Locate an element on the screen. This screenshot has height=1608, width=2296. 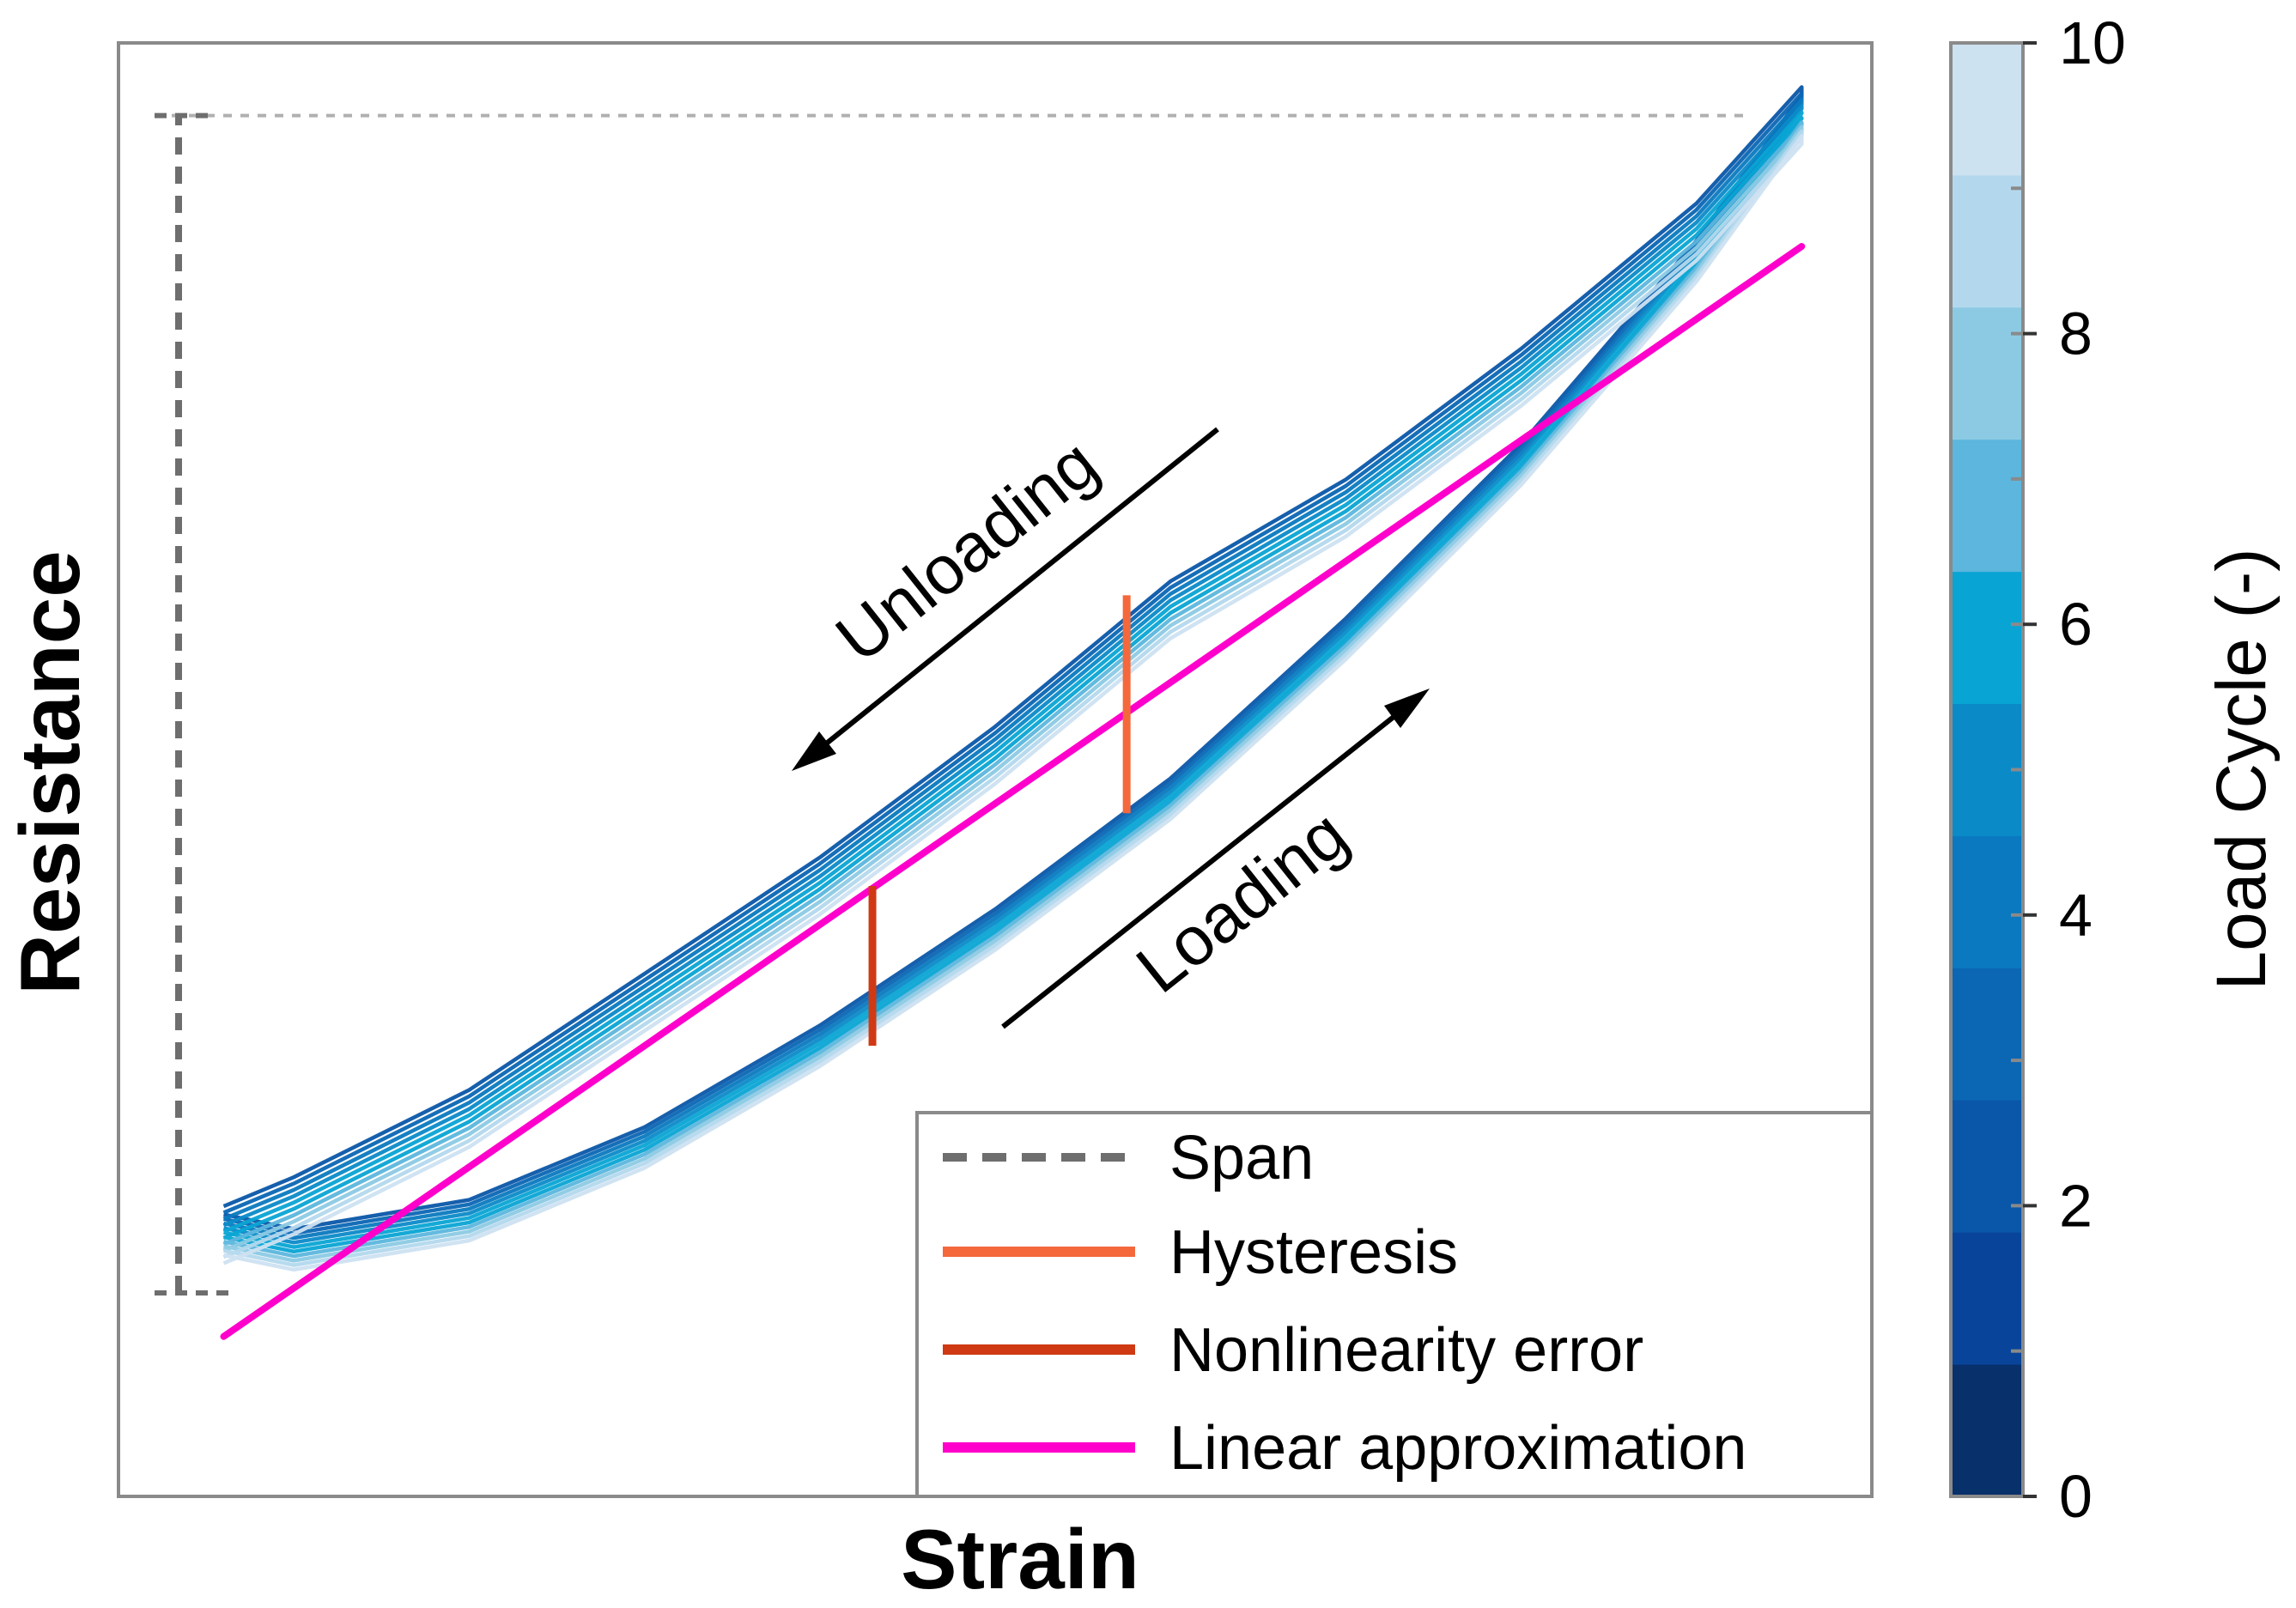
x-axis-title: Strain is located at coordinates (1020, 1559).